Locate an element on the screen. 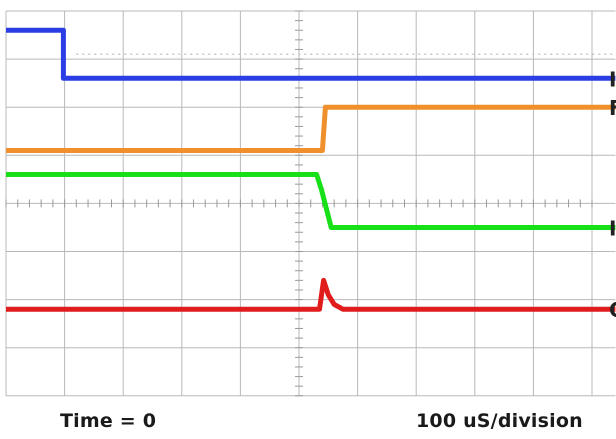 The width and height of the screenshot is (616, 439). channel-marker-4: C is located at coordinates (612, 310).